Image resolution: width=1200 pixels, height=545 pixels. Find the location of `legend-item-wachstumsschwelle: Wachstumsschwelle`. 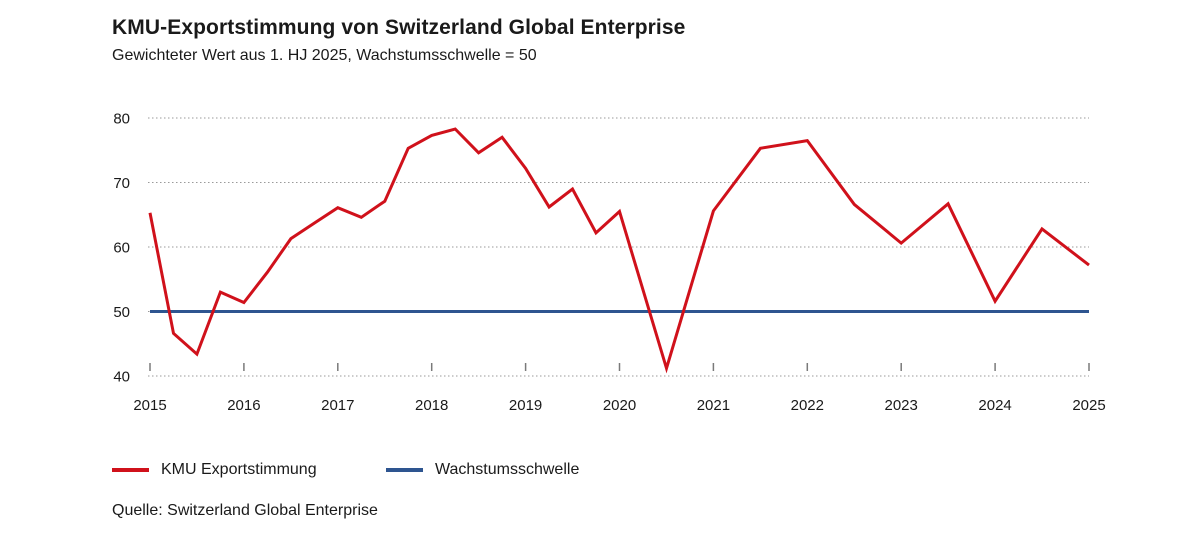

legend-item-wachstumsschwelle: Wachstumsschwelle is located at coordinates (482, 470).